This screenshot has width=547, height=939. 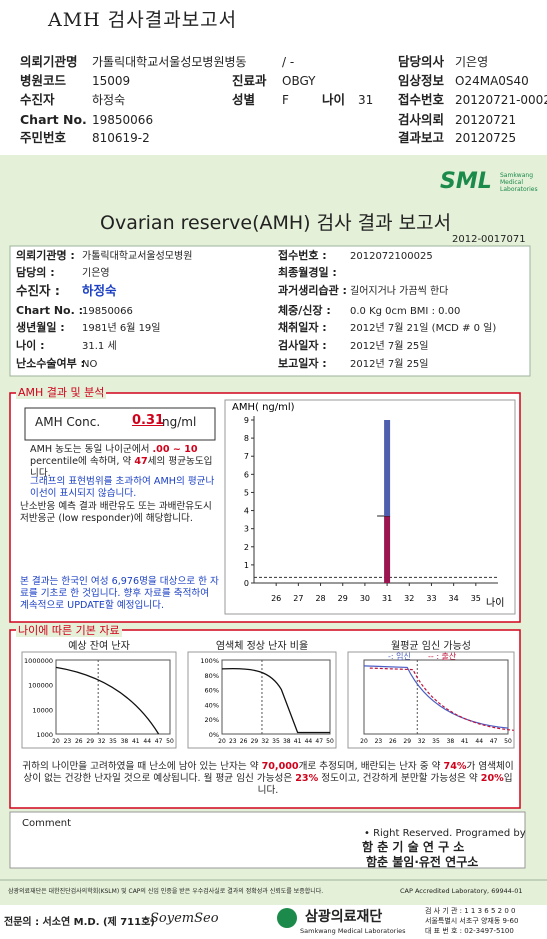 What do you see at coordinates (90, 364) in the screenshot?
I see `patient-value: NO` at bounding box center [90, 364].